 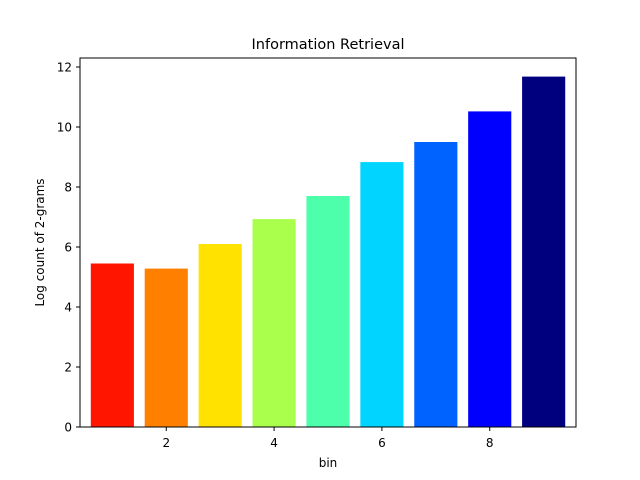 I want to click on y-tick-label: 6, so click(x=68, y=248).